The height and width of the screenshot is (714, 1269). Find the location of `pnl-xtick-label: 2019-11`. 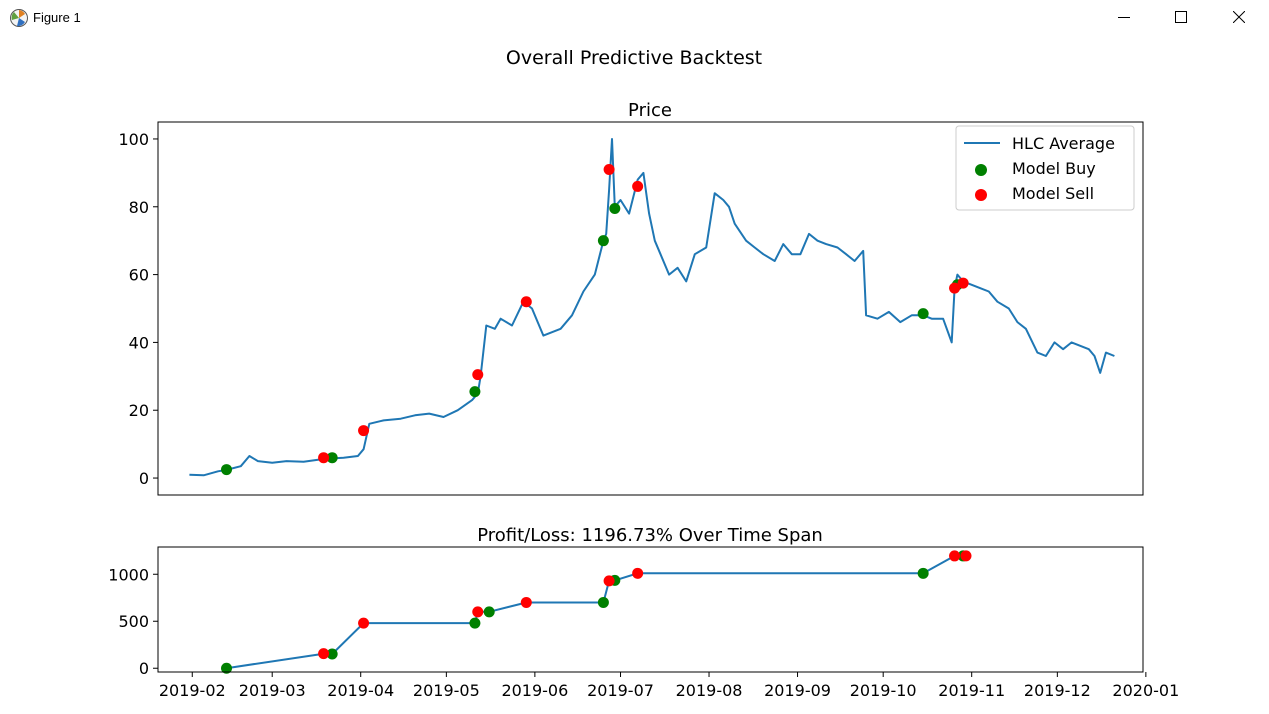

pnl-xtick-label: 2019-11 is located at coordinates (971, 690).